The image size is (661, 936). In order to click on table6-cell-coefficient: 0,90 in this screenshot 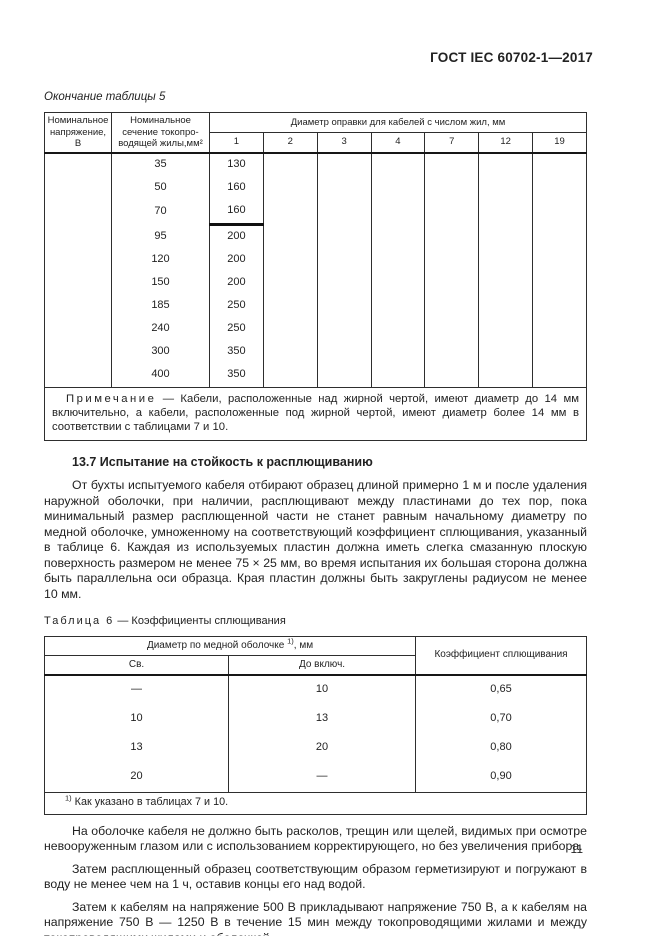, I will do `click(501, 777)`.